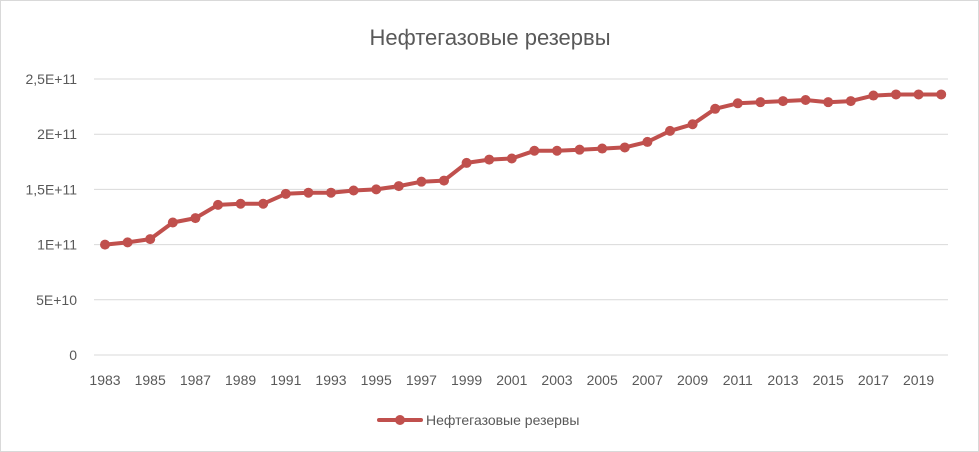 The height and width of the screenshot is (452, 979). I want to click on chart-title: Нефтегазовые резервы, so click(489, 37).